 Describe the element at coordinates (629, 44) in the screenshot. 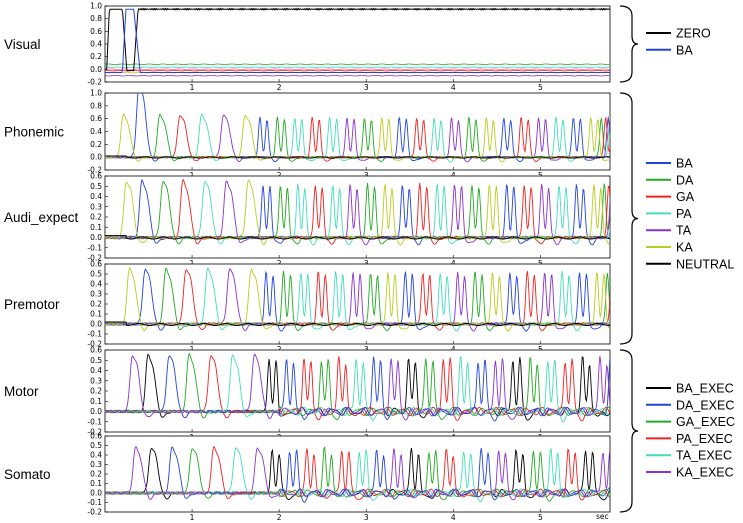

I see `legend-brace-visual` at that location.